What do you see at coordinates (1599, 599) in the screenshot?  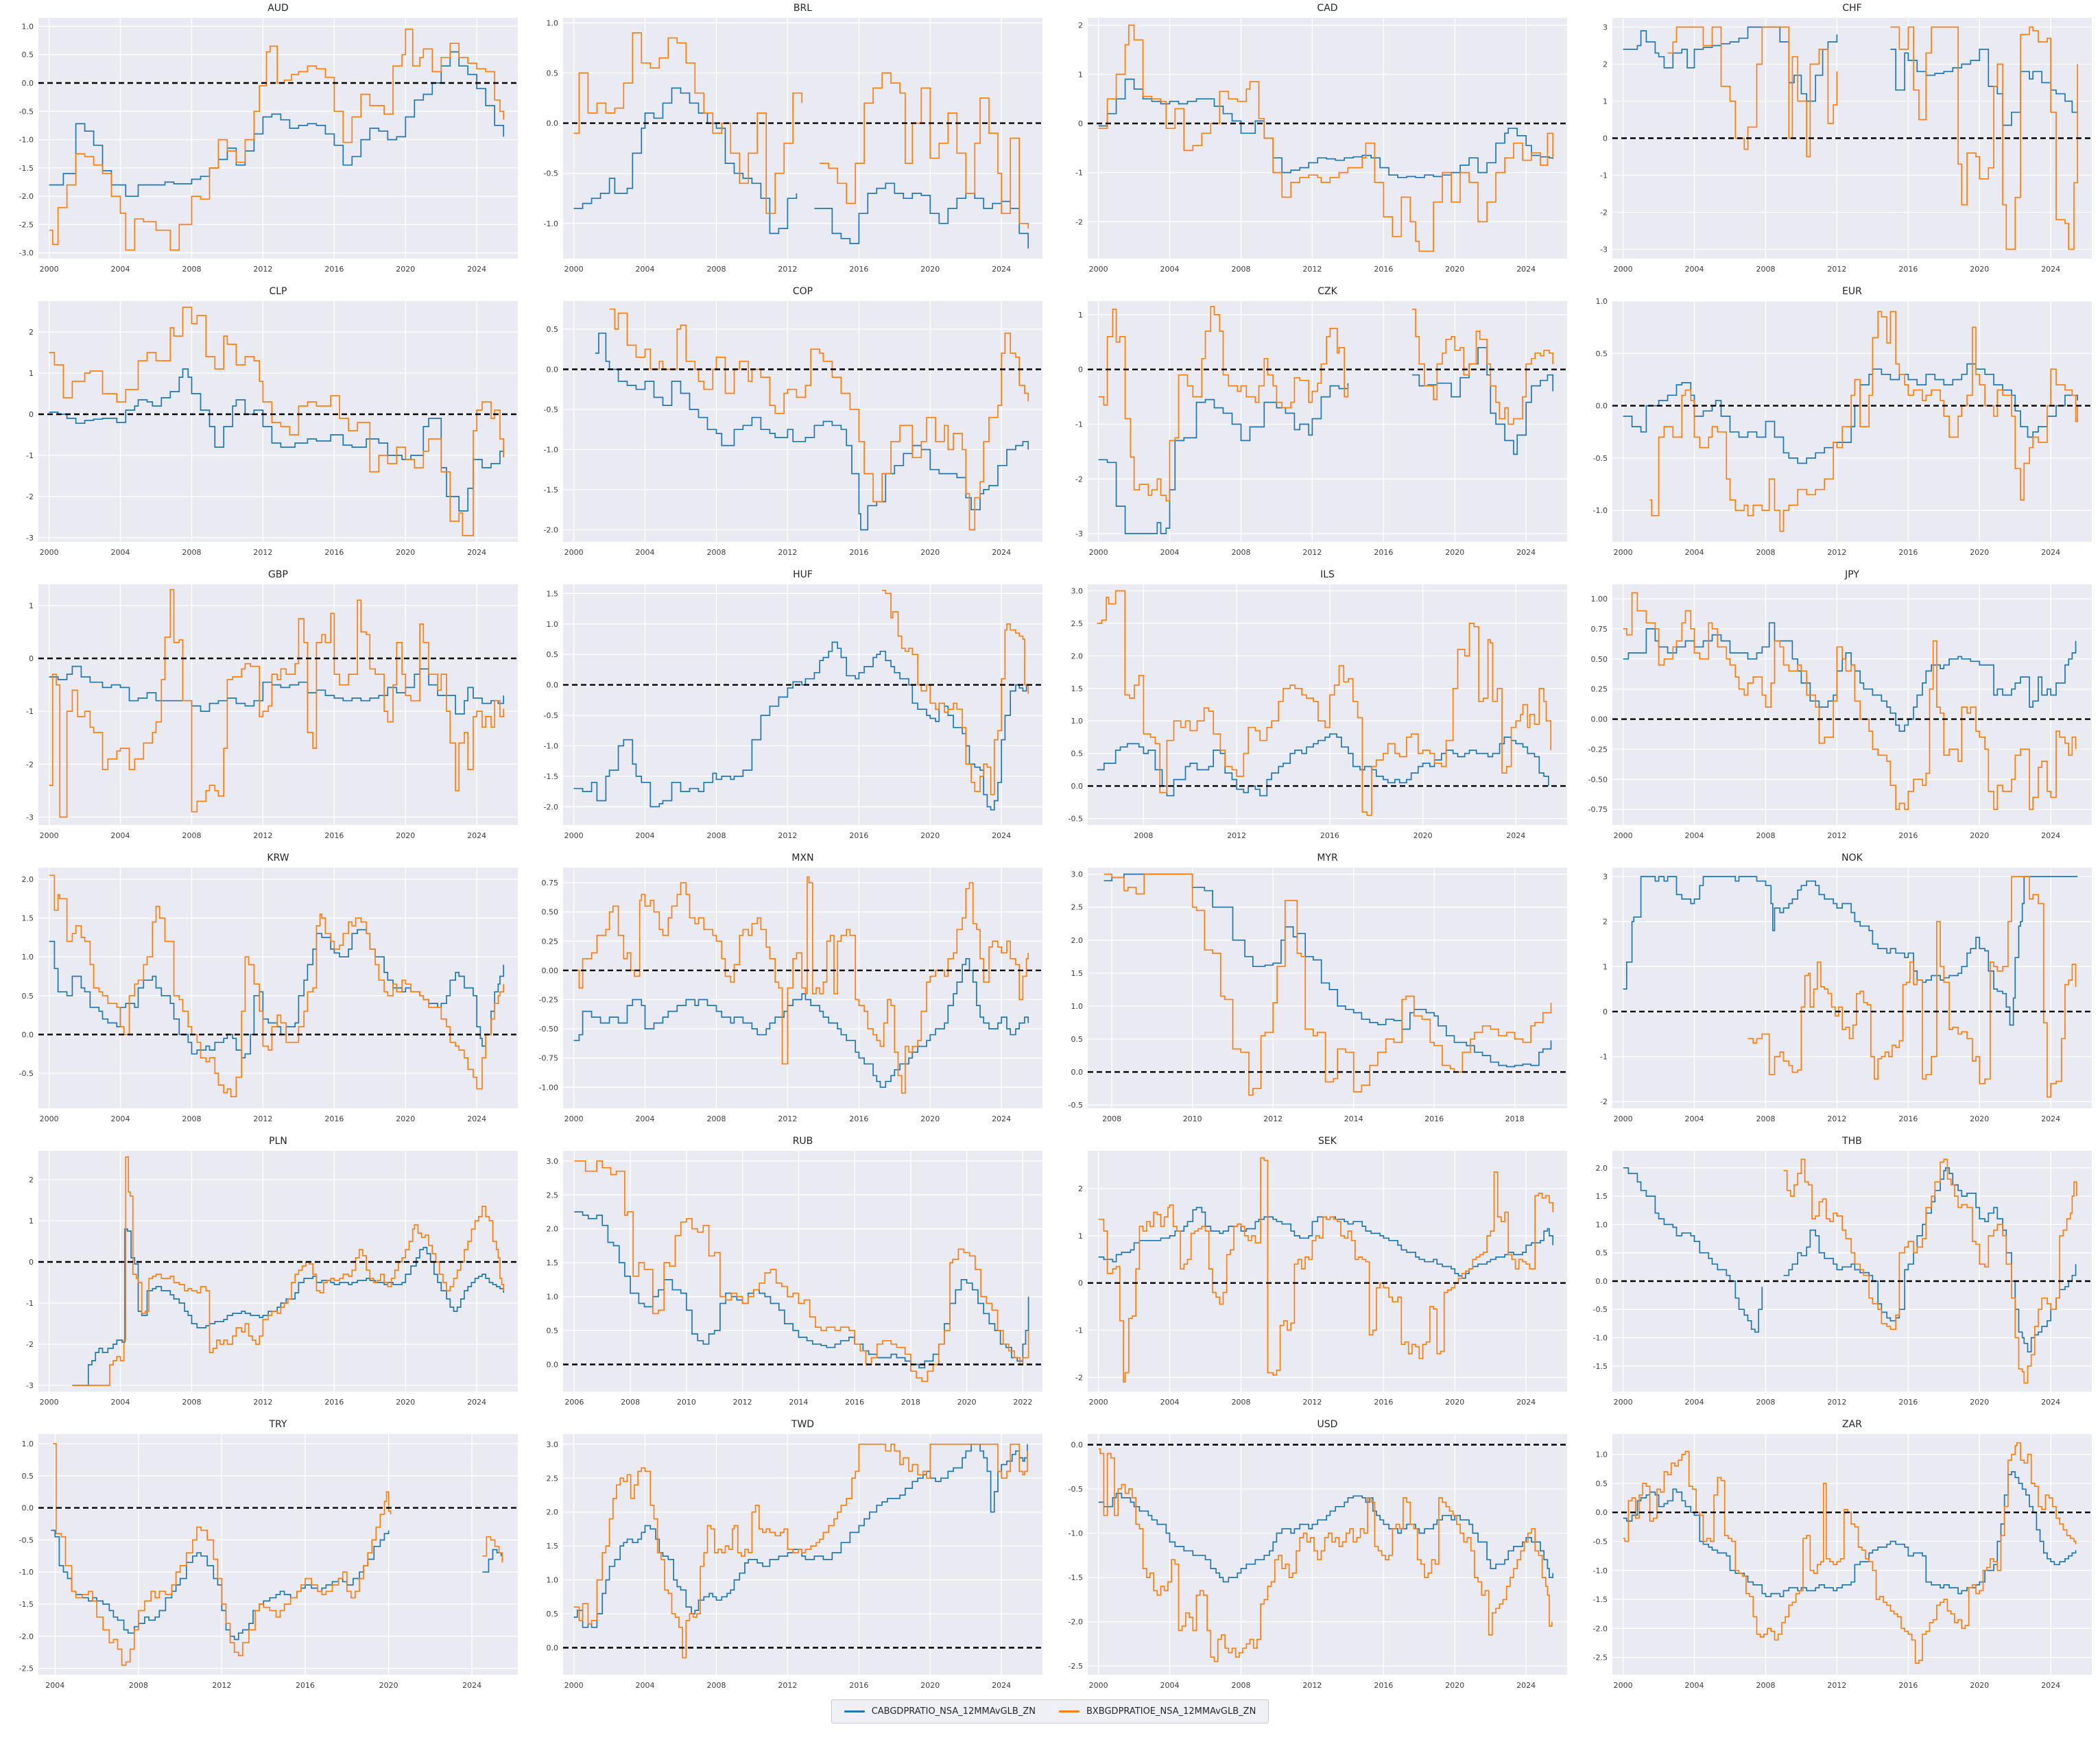 I see `svg-text: 1.00` at bounding box center [1599, 599].